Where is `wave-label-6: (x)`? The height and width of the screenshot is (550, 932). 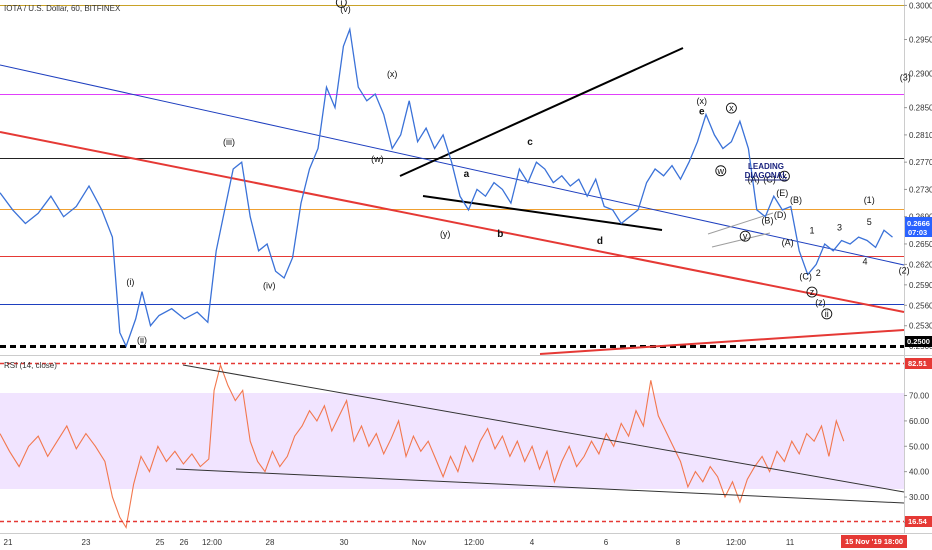
wave-label-6: (x) is located at coordinates (392, 74).